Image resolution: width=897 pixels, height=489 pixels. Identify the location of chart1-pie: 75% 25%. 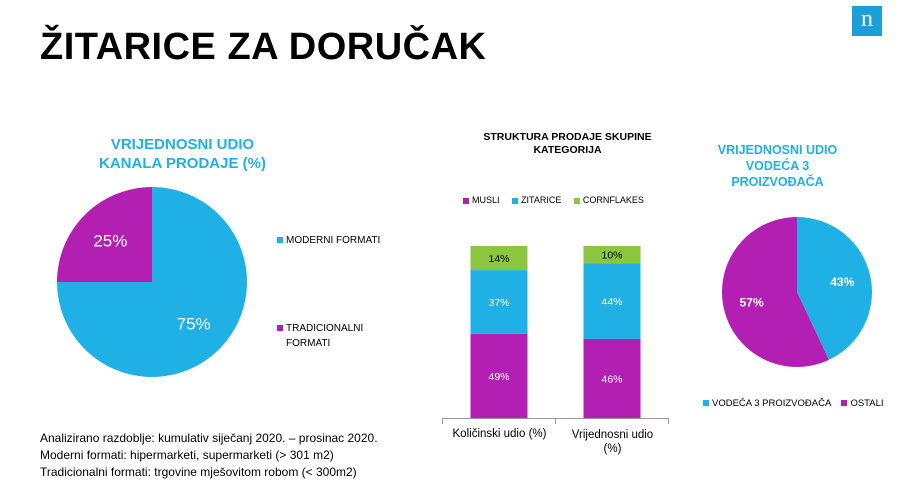
(152, 282).